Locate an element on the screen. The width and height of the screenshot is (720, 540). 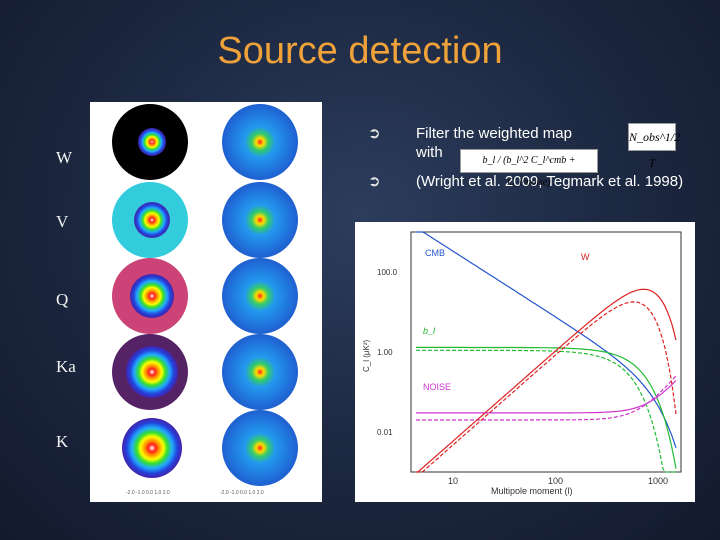
series-line-noise is located at coordinates (546, 397).